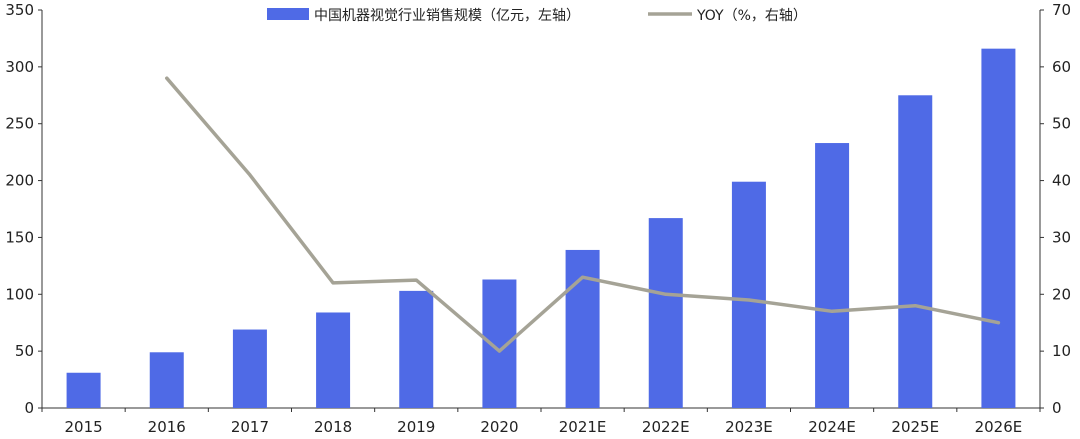  Describe the element at coordinates (19, 237) in the screenshot. I see `y-left-tick-label: 150` at that location.